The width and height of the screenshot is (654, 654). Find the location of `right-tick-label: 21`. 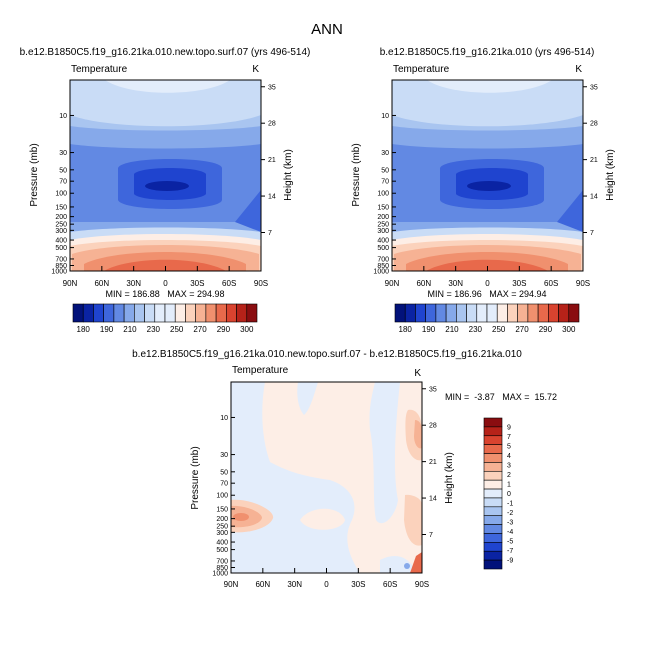

right-tick-label: 21 is located at coordinates (433, 462).